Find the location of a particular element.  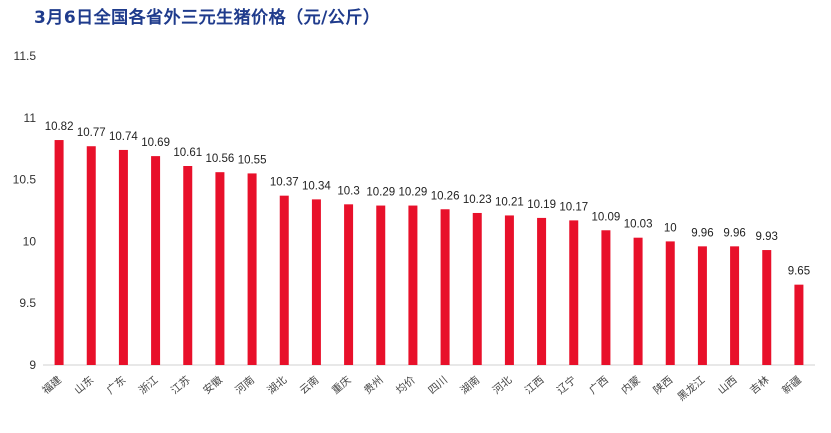

x-tick-label: 辽宁 is located at coordinates (566, 384).